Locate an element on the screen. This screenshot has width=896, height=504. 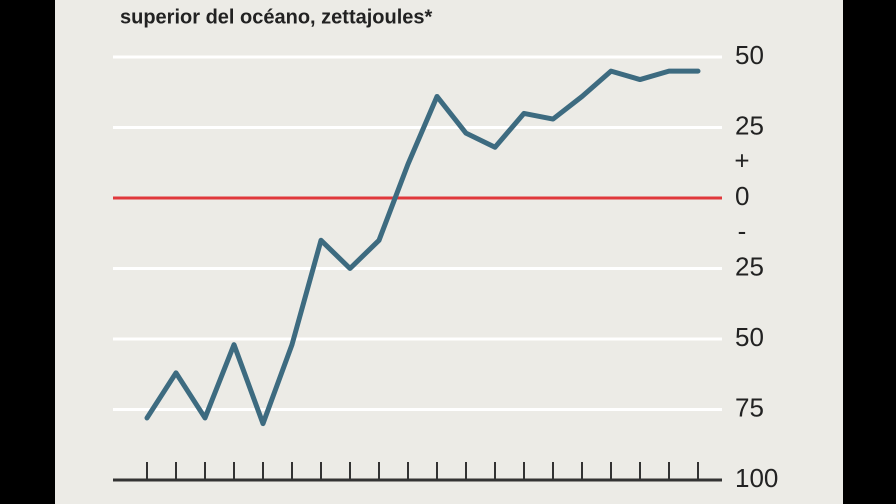
y-tick-label: 0 is located at coordinates (742, 196).